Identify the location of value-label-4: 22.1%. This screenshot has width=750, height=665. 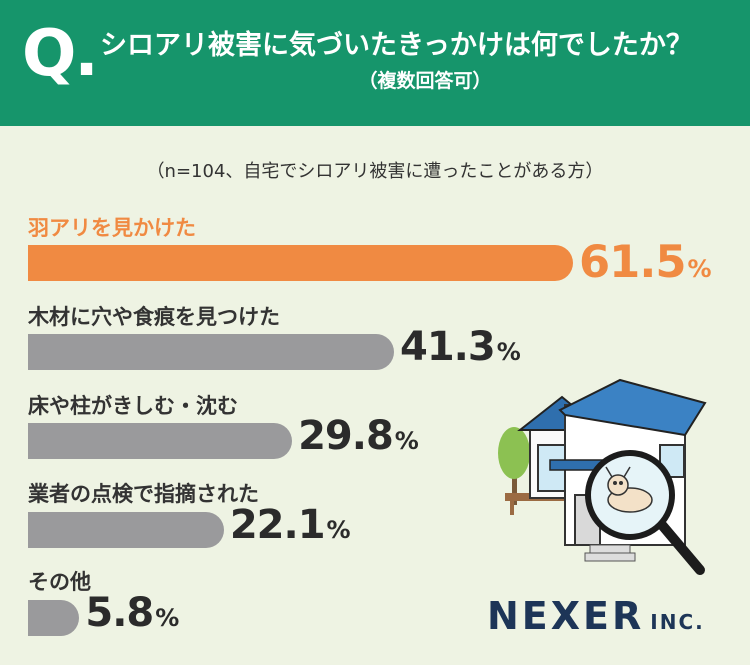
(290, 525).